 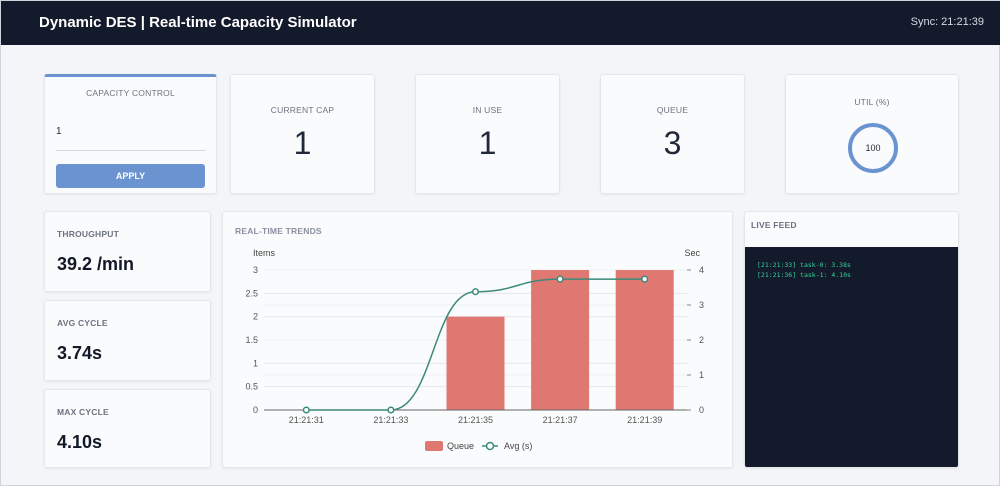 I want to click on y-left-tick: 0, so click(x=255, y=410).